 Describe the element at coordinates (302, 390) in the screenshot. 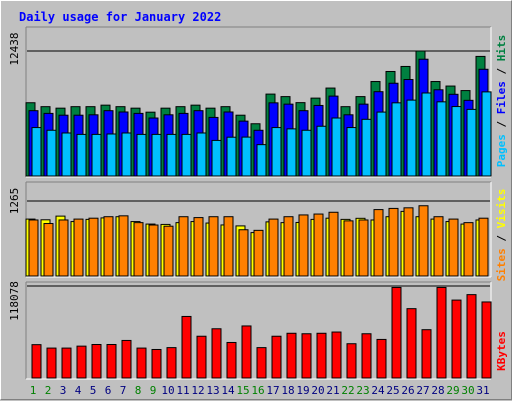

I see `x-tick-label-day-19: 19` at that location.